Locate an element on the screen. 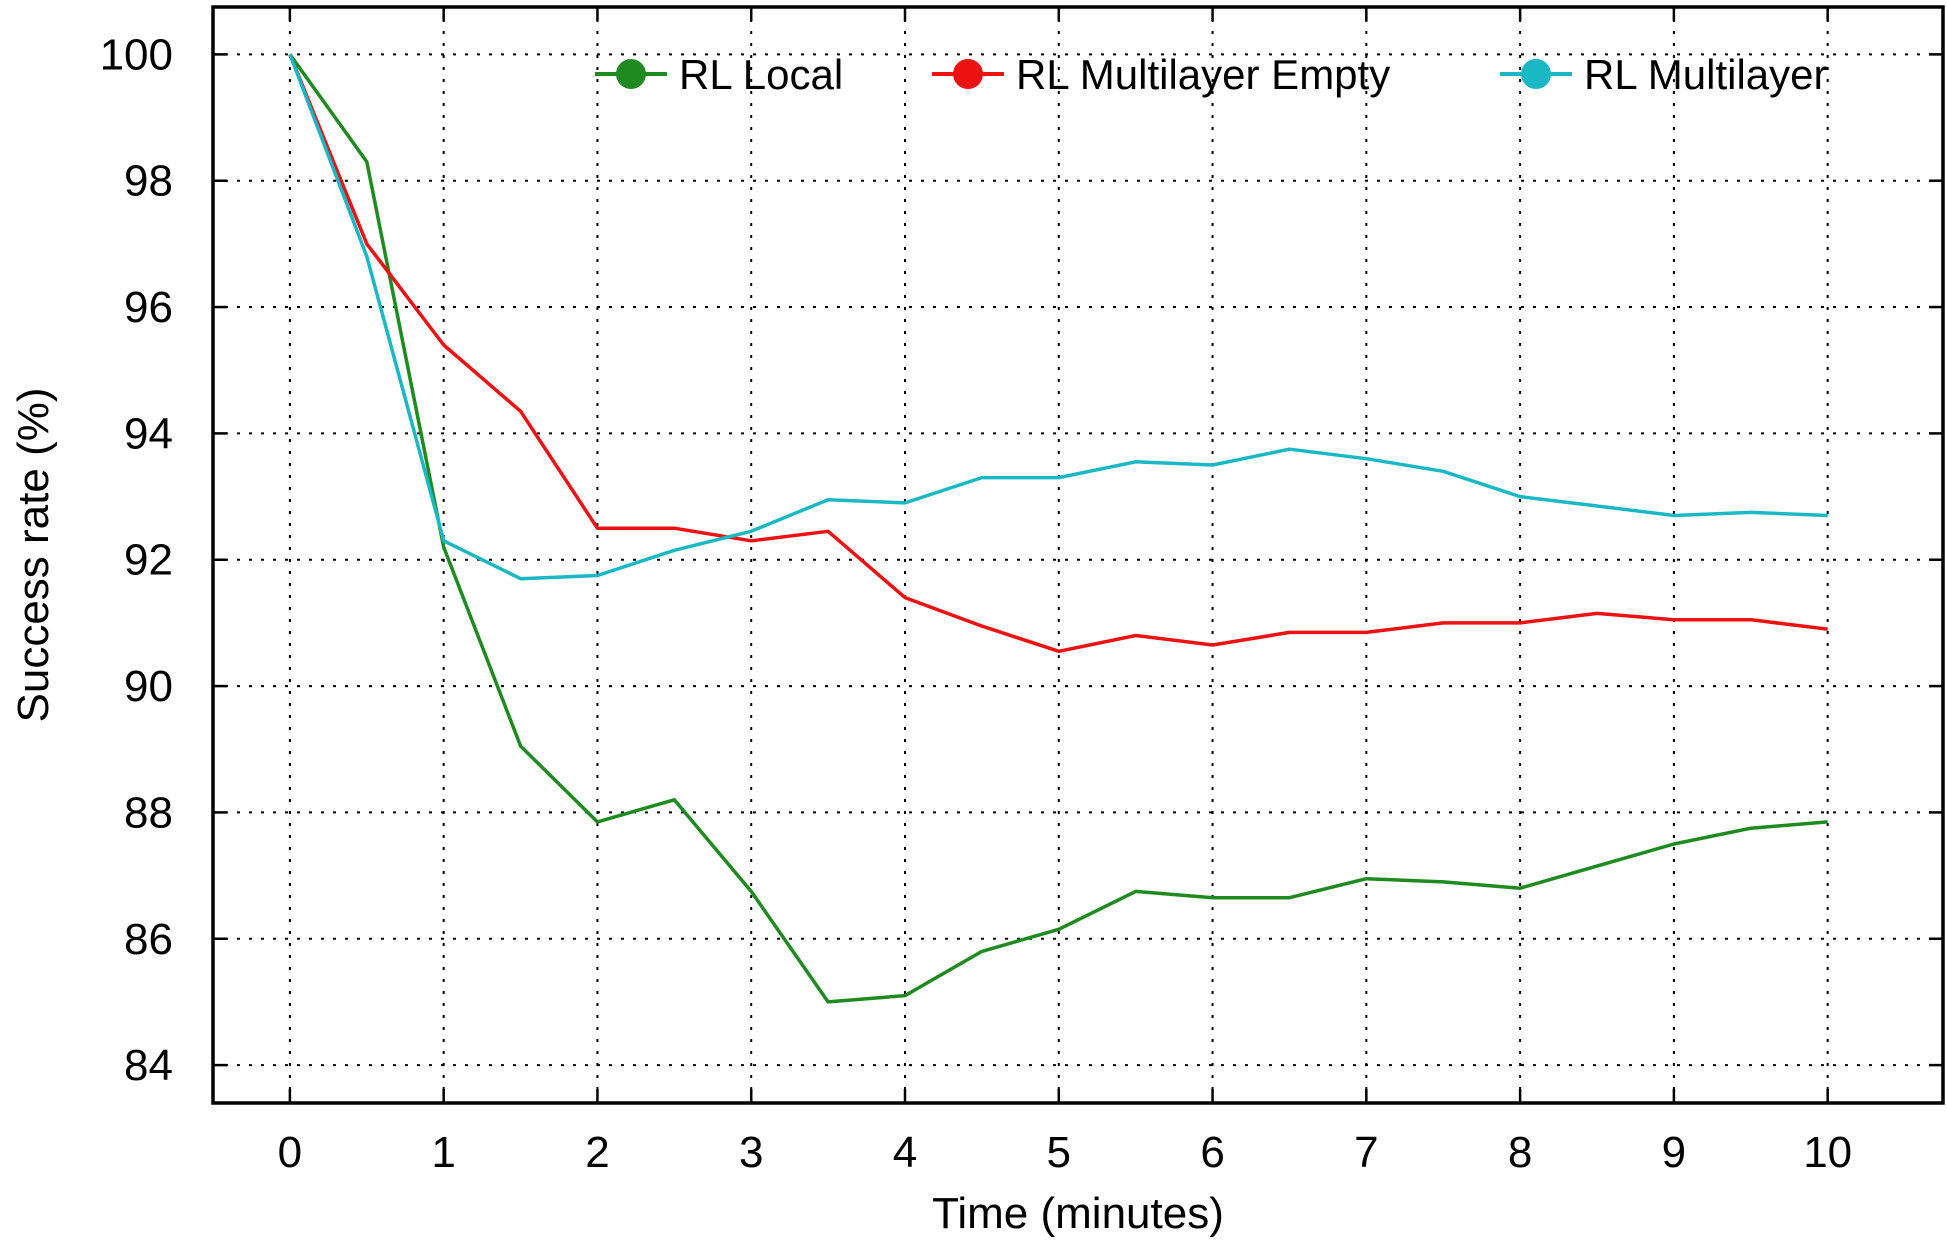 Image resolution: width=1947 pixels, height=1245 pixels. legend-label: RL Local is located at coordinates (761, 74).